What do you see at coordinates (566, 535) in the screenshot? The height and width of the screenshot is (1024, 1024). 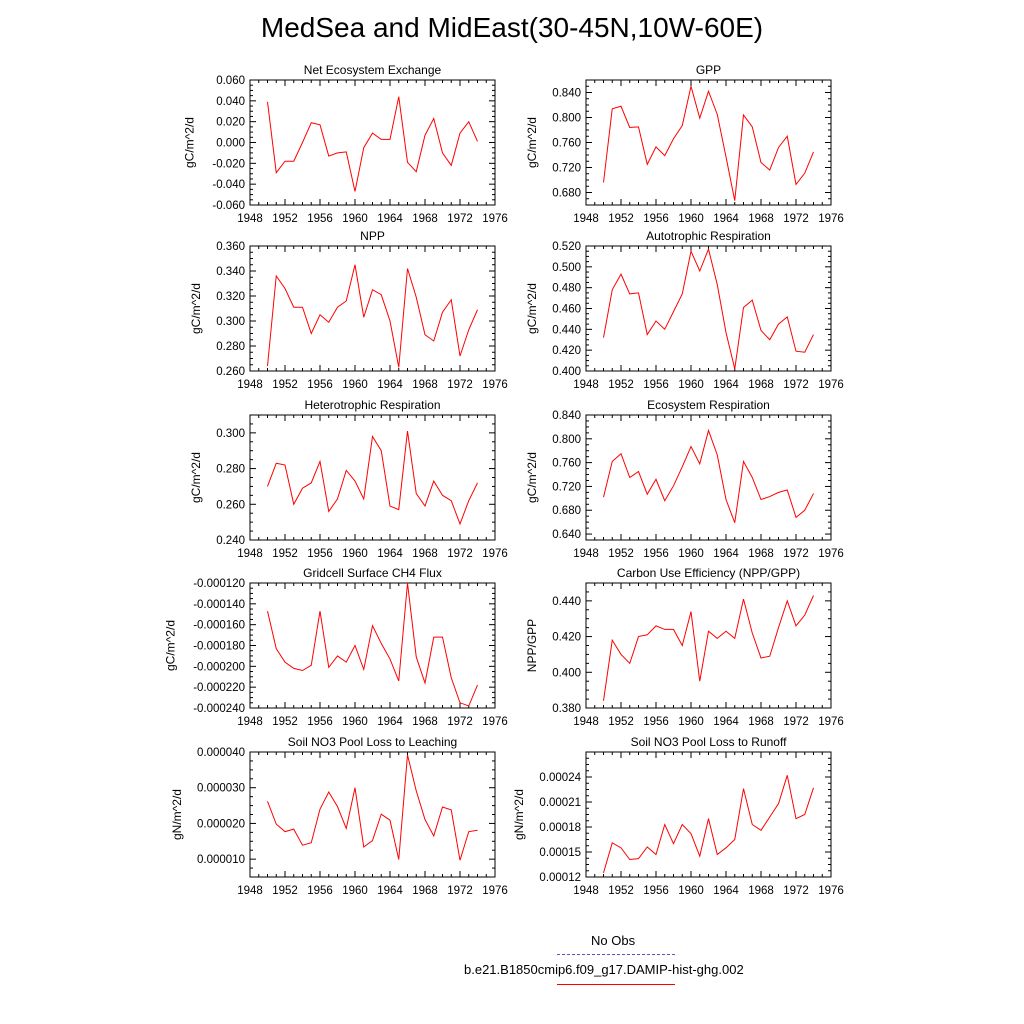 I see `y-tick-label: 0.640` at bounding box center [566, 535].